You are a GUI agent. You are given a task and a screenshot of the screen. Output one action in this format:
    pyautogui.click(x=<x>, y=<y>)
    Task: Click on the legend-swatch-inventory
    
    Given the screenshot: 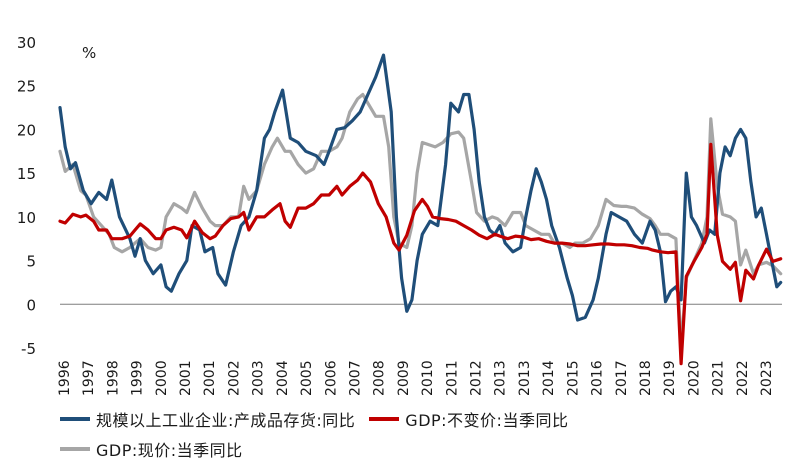 What is the action you would take?
    pyautogui.click(x=75, y=419)
    